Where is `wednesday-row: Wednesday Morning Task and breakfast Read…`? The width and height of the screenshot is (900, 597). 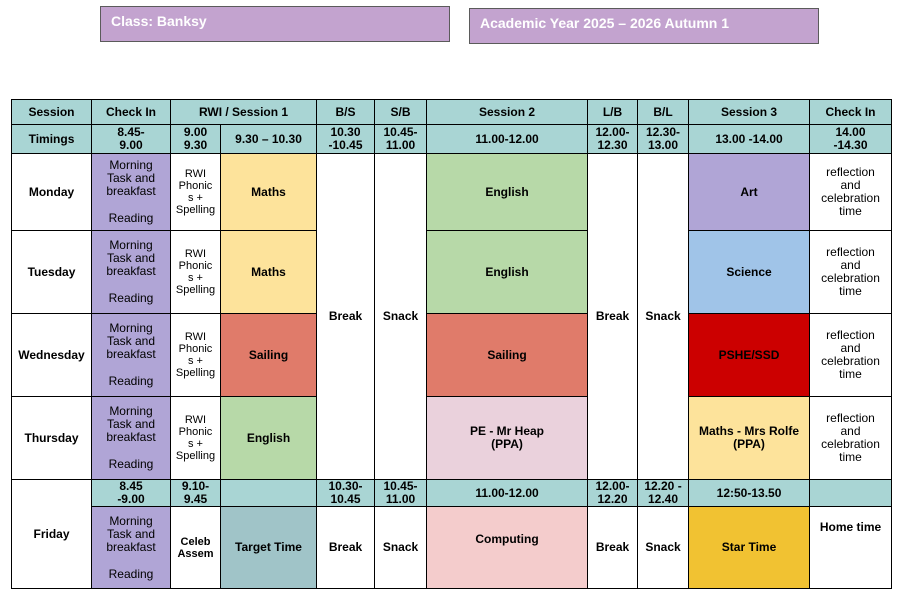 wednesday-row: Wednesday Morning Task and breakfast Read… is located at coordinates (452, 355).